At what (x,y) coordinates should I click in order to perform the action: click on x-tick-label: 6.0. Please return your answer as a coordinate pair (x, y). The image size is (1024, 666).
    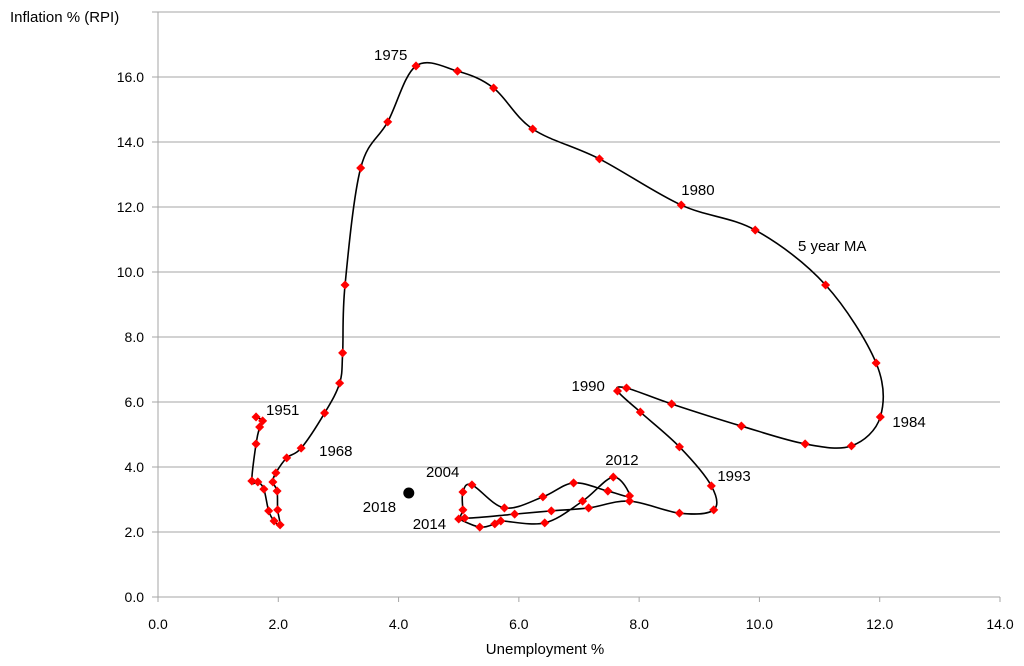
    Looking at the image, I should click on (519, 624).